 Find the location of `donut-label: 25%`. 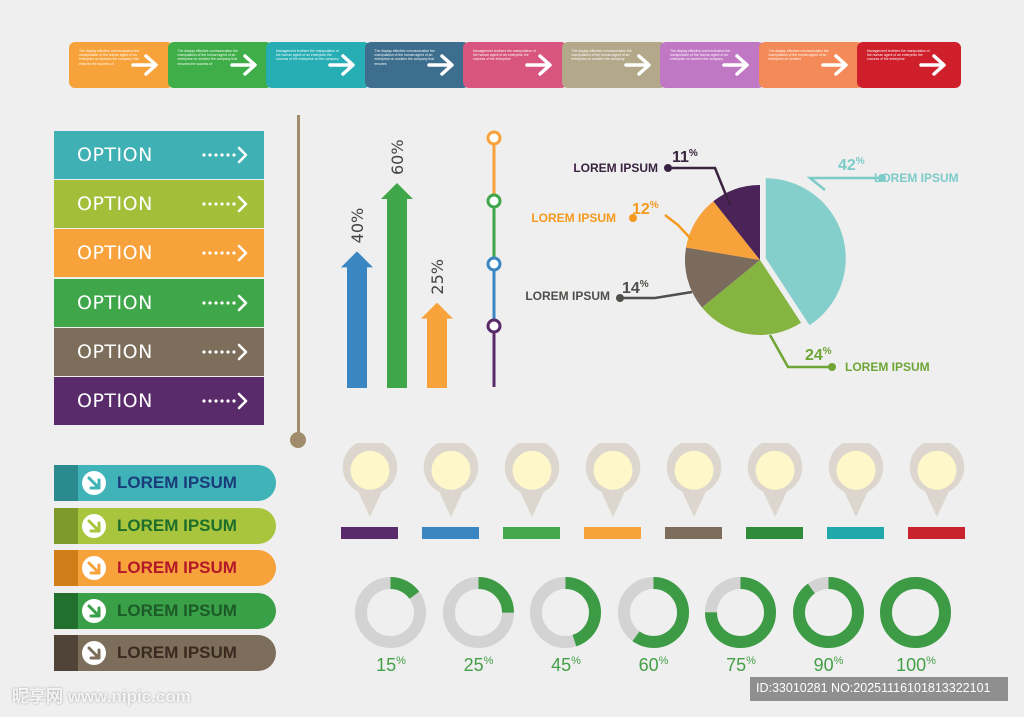

donut-label: 25% is located at coordinates (479, 665).